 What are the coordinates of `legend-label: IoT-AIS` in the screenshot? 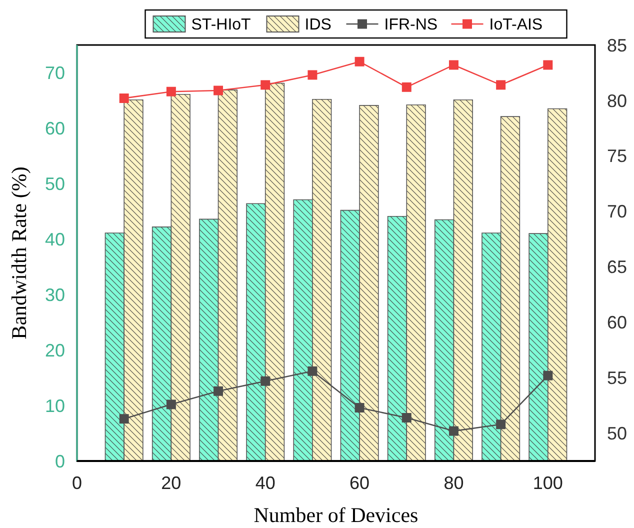 It's located at (516, 25).